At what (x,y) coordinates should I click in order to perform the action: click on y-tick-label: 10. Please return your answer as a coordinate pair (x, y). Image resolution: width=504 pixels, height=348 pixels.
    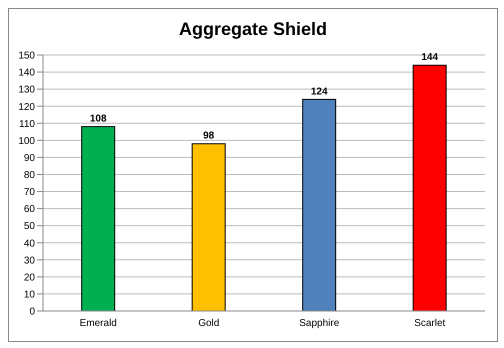
    Looking at the image, I should click on (30, 294).